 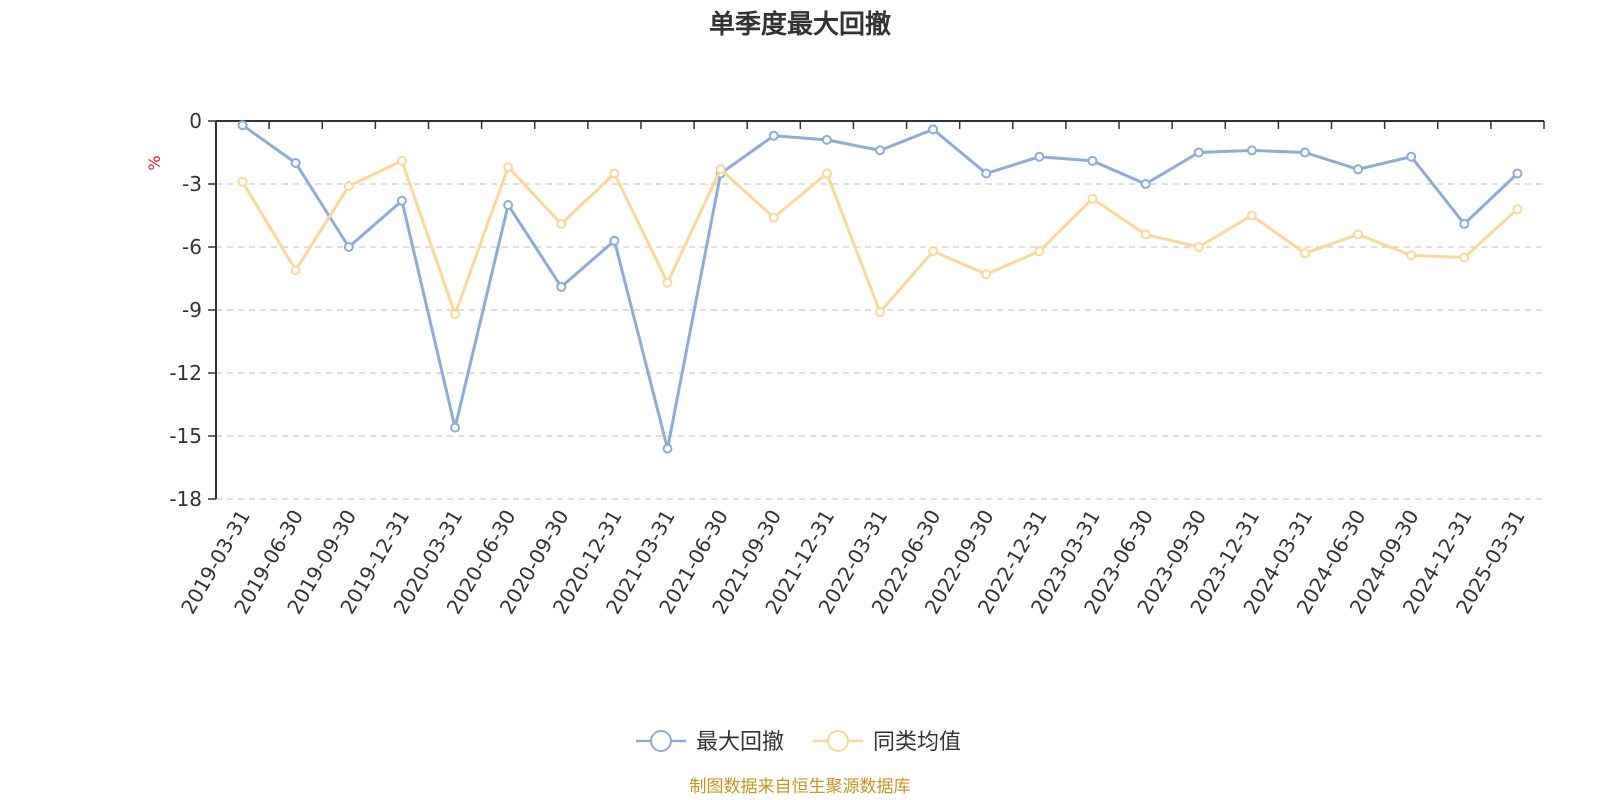 I want to click on y-tick-label: -12, so click(x=185, y=373).